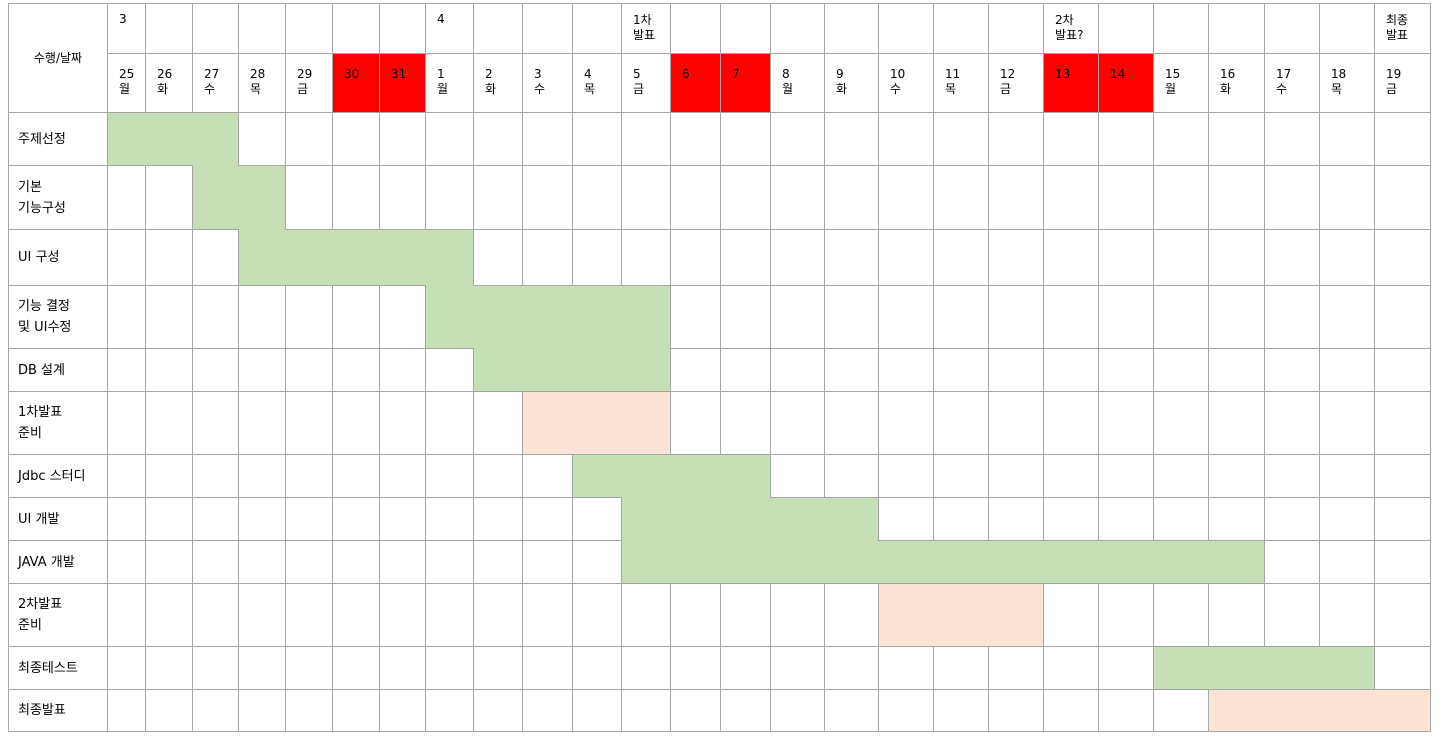  What do you see at coordinates (127, 83) in the screenshot?
I see `date-header: 25 월` at bounding box center [127, 83].